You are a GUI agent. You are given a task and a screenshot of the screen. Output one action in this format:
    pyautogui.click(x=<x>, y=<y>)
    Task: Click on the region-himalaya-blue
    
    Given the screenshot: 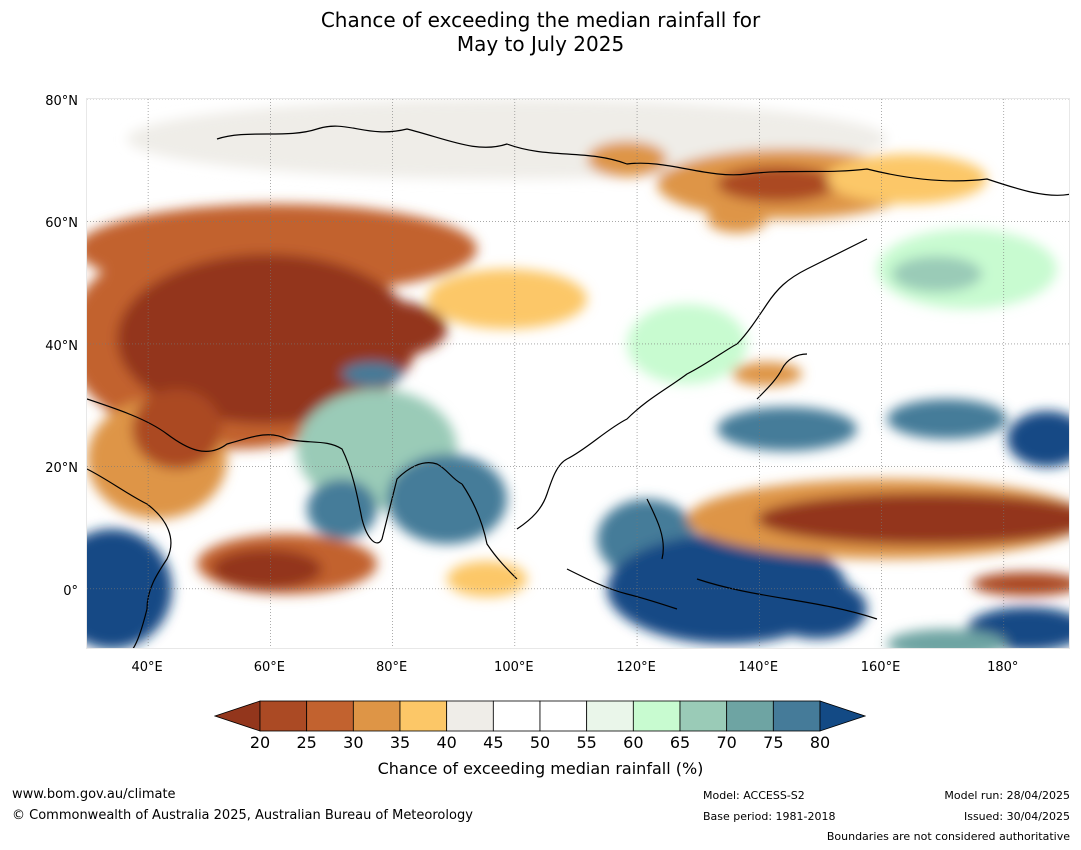 What is the action you would take?
    pyautogui.click(x=372, y=374)
    